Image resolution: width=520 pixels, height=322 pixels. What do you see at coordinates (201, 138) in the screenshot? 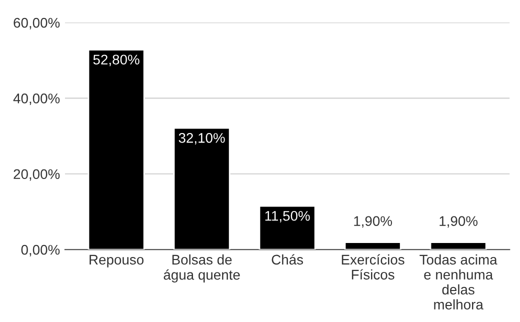
I see `data-label: 32,10%` at bounding box center [201, 138].